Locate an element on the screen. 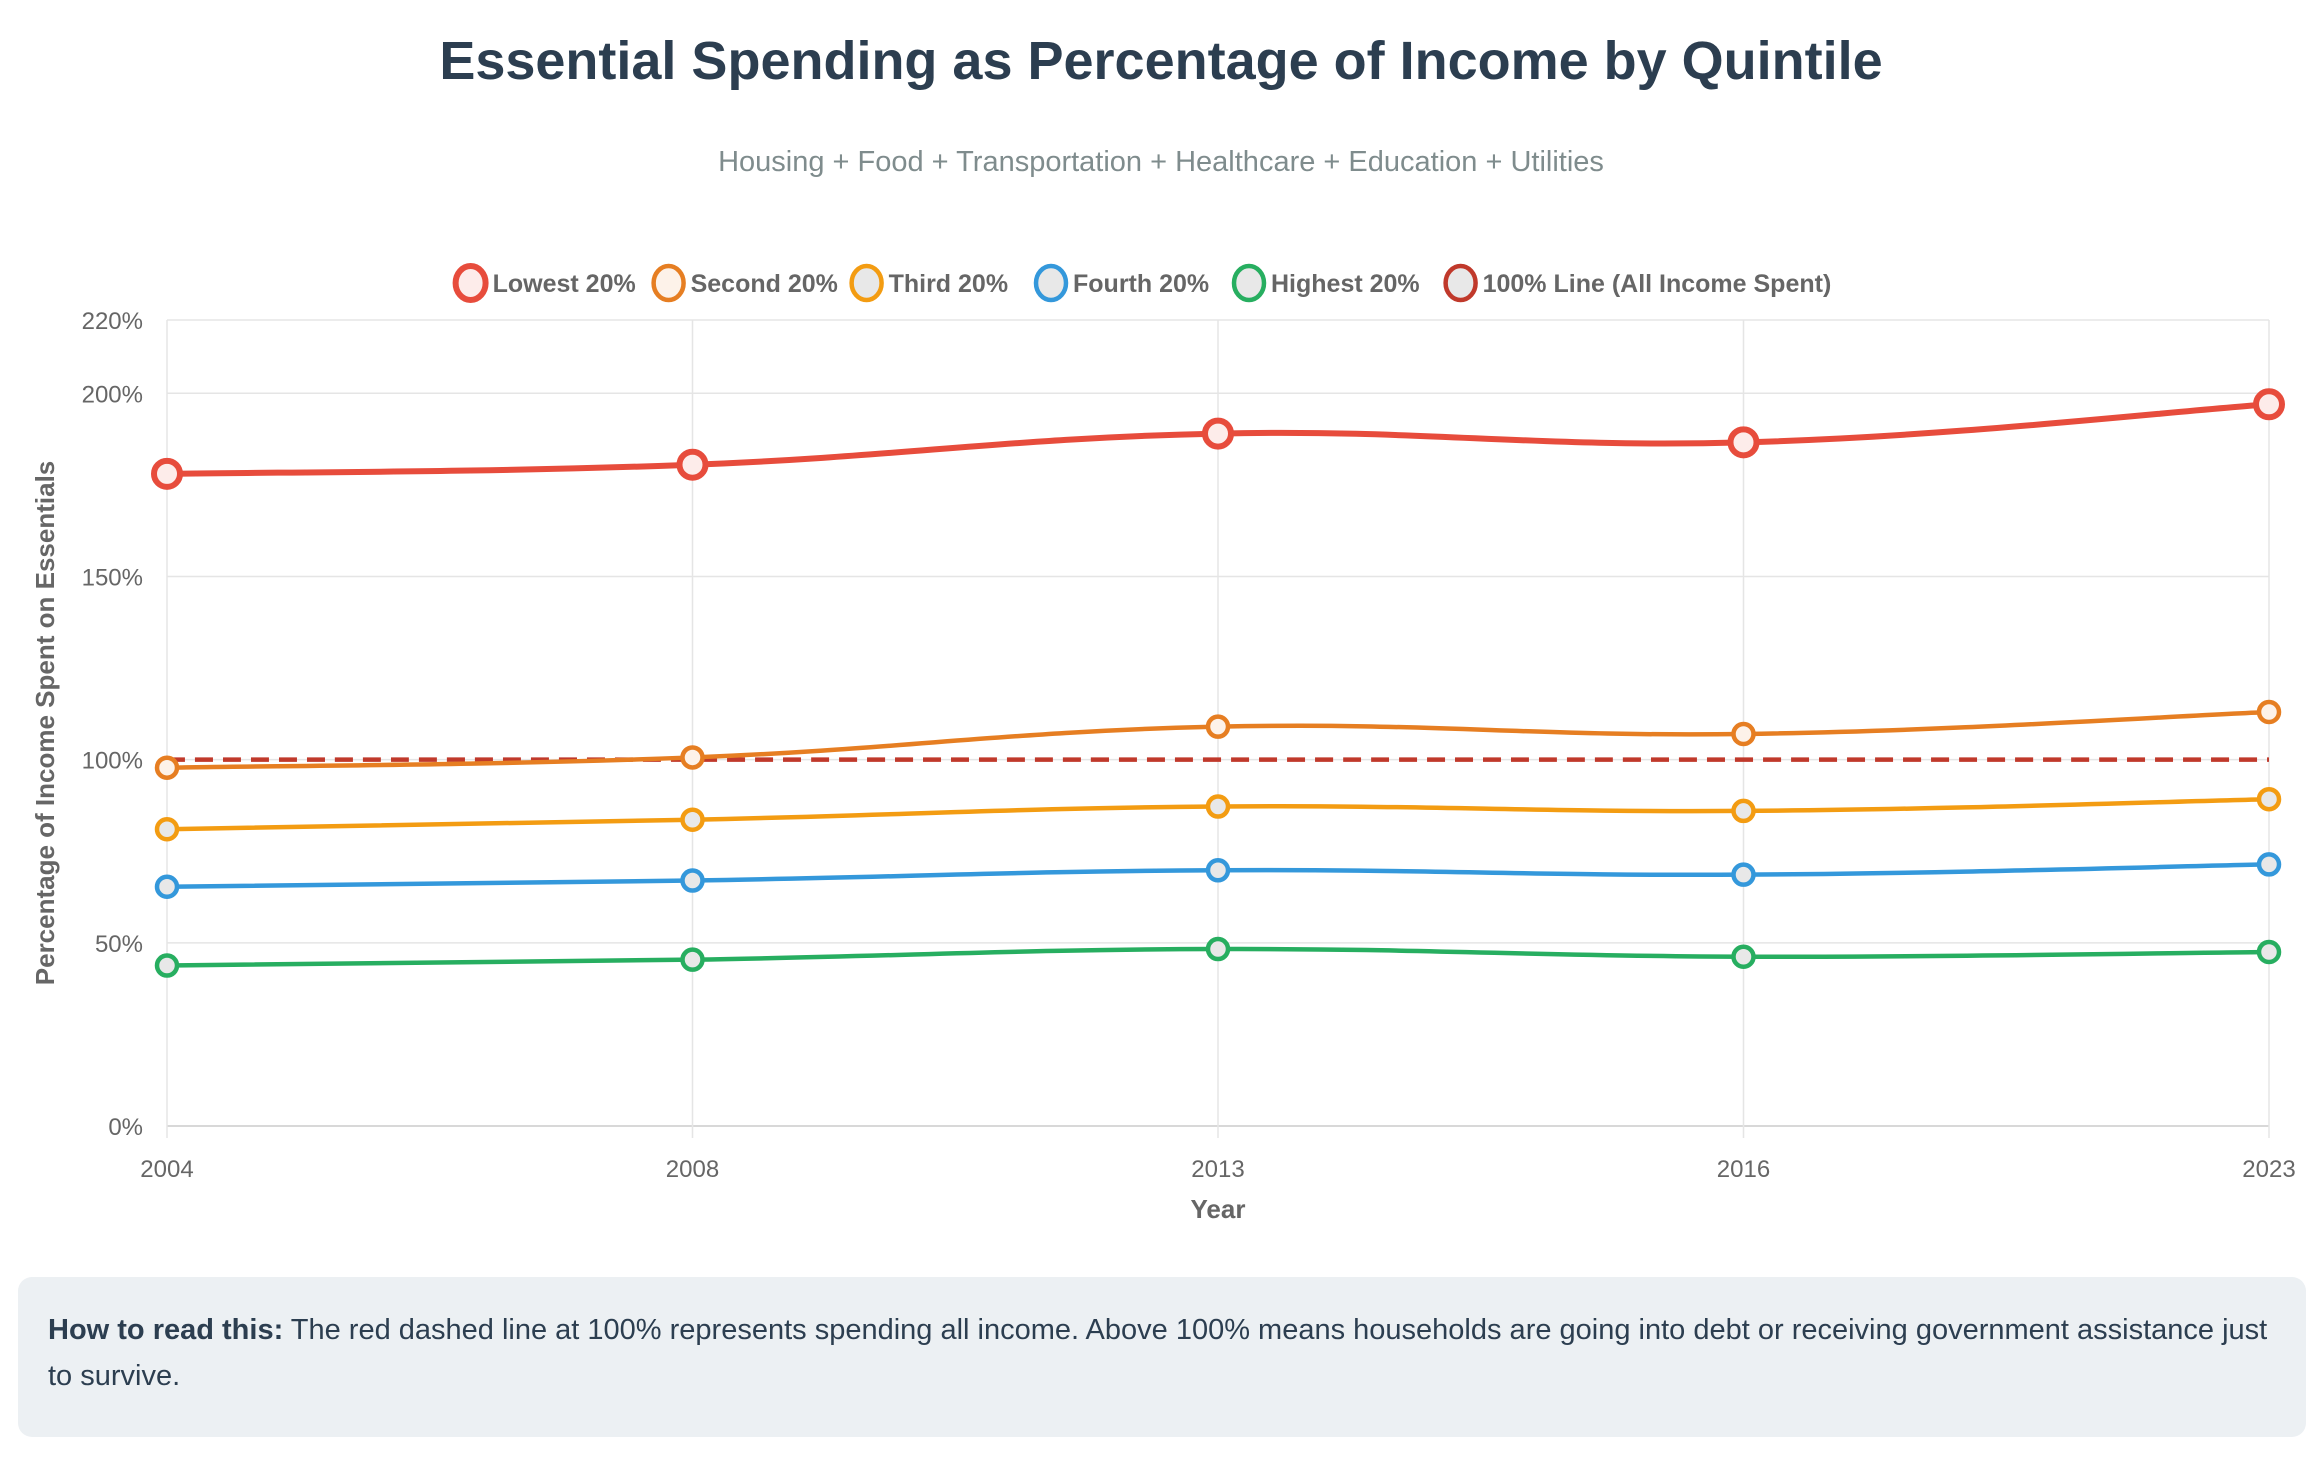 Image resolution: width=2322 pixels, height=1466 pixels. legend-item: Fourth 20% is located at coordinates (1121, 283).